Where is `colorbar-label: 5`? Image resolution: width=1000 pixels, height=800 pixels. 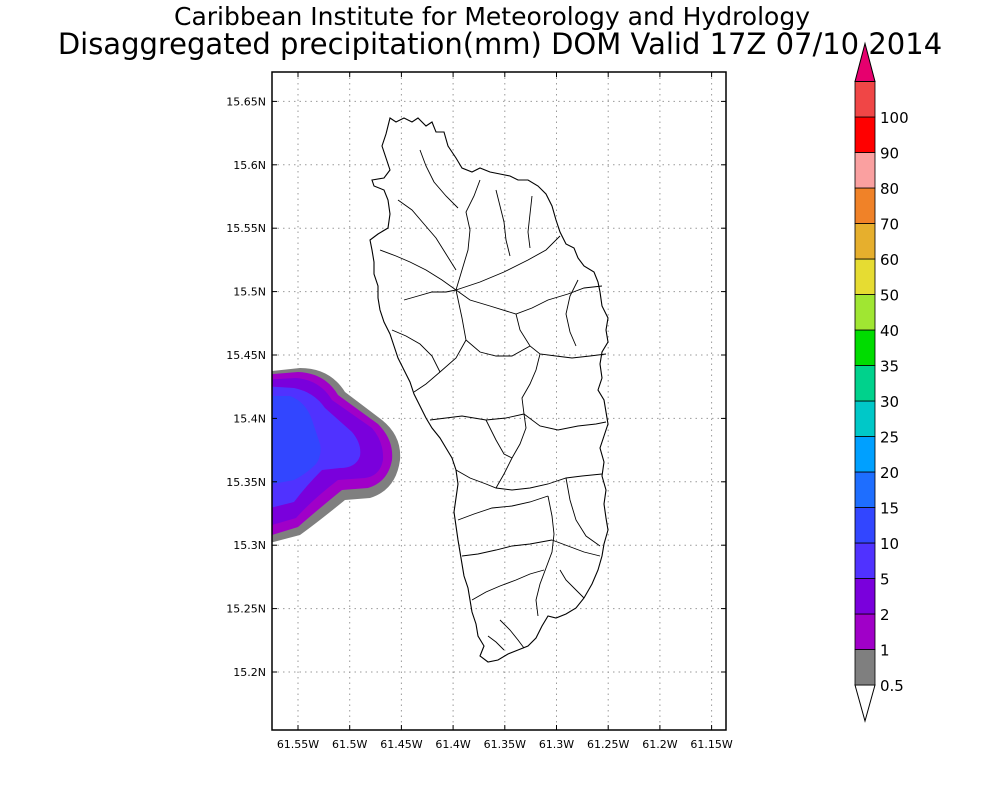 colorbar-label: 5 is located at coordinates (885, 580).